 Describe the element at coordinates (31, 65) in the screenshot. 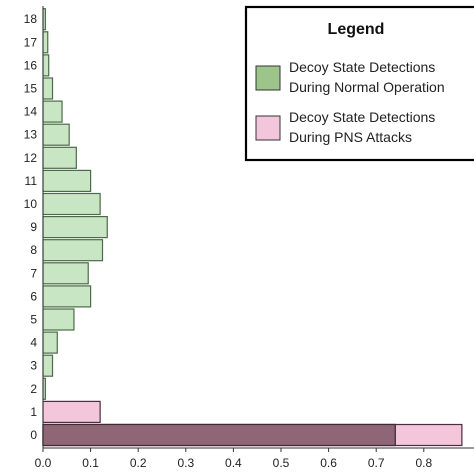

I see `y-tick-label-16: 16` at that location.